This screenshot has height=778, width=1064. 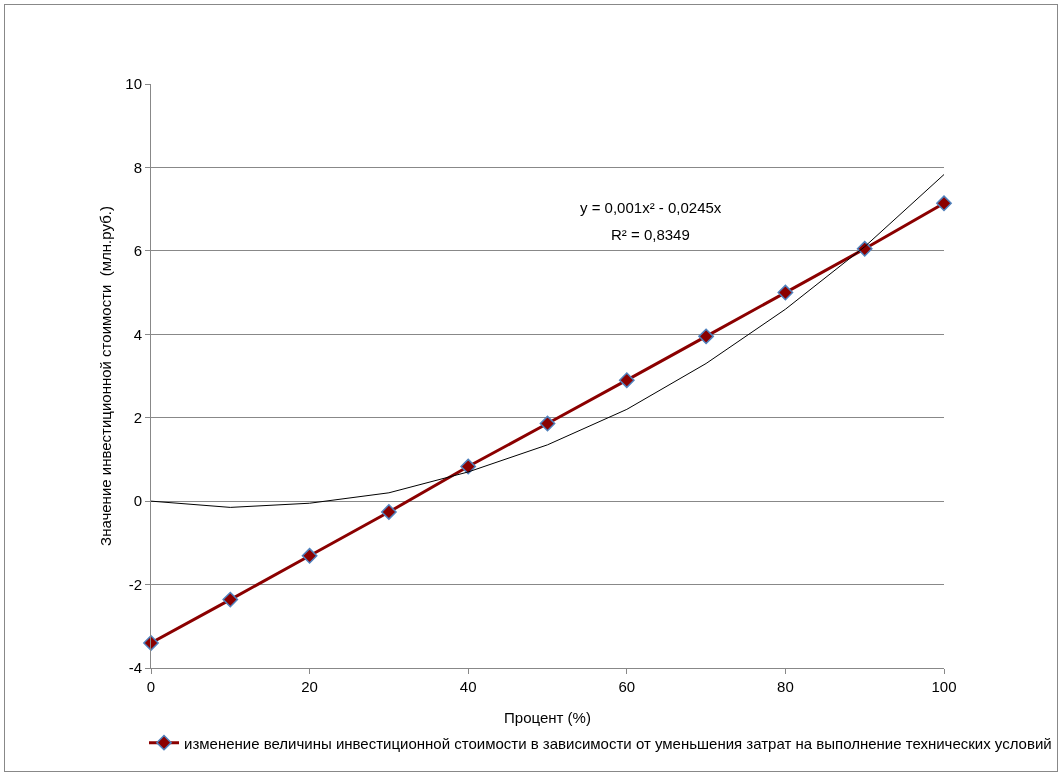 What do you see at coordinates (137, 417) in the screenshot?
I see `y-tick-label: 2` at bounding box center [137, 417].